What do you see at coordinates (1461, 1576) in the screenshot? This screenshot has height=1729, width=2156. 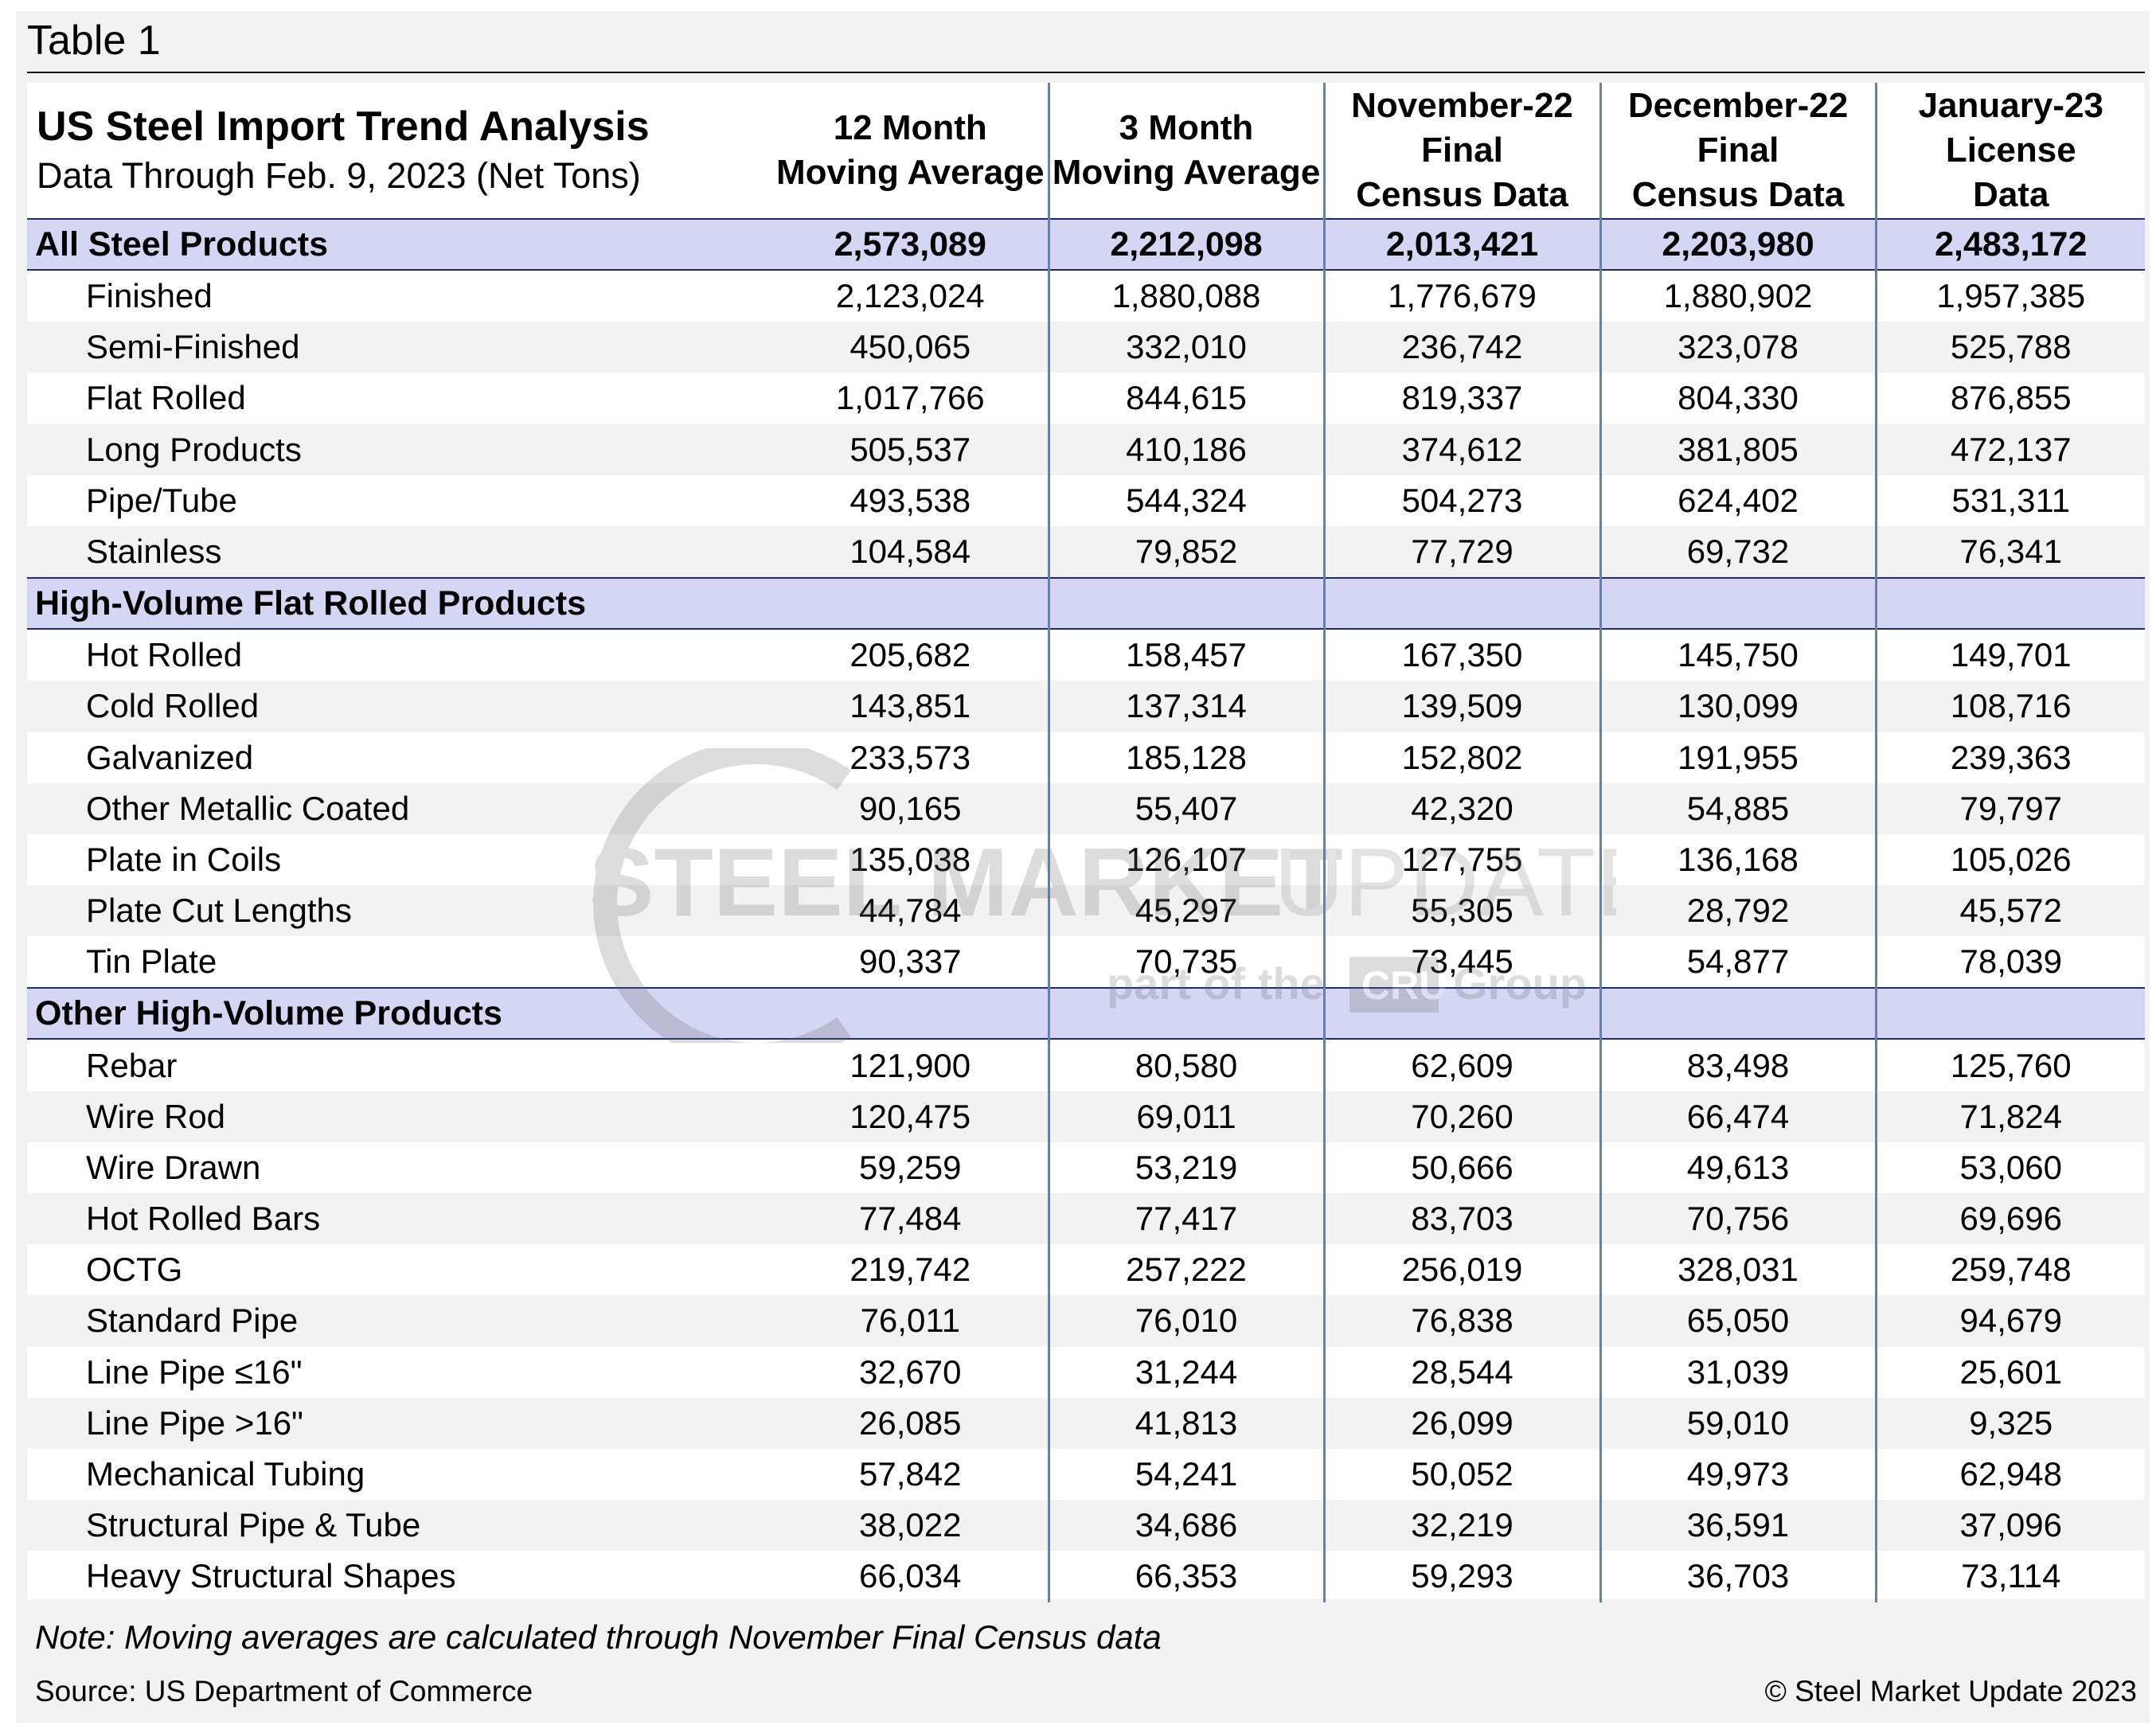 I see `value-cell: 59,293` at bounding box center [1461, 1576].